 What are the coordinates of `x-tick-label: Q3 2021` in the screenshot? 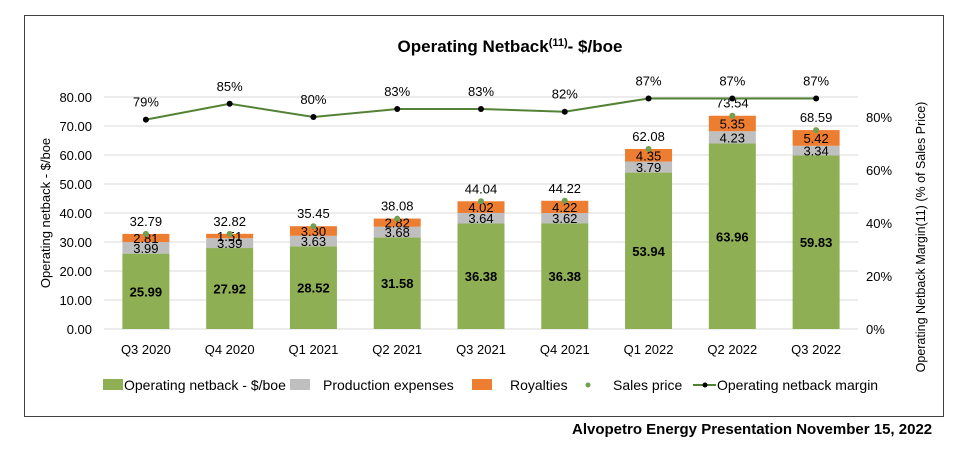 It's located at (481, 349).